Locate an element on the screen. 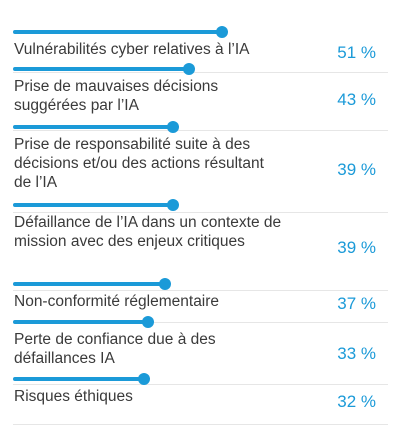 The image size is (410, 435). value-label: 33 % is located at coordinates (356, 353).